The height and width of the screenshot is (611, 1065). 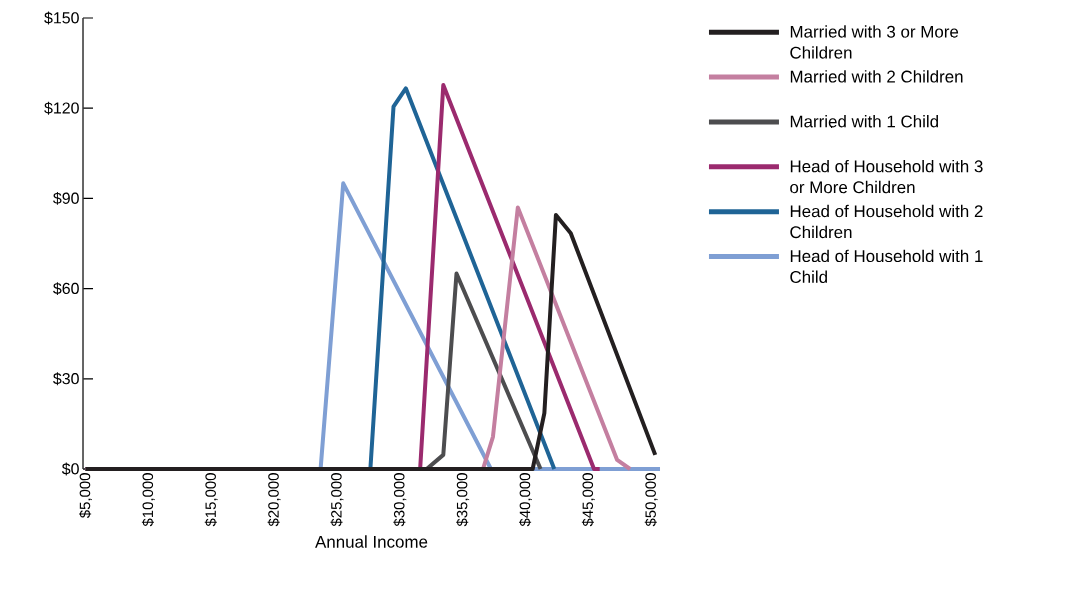 What do you see at coordinates (66, 198) in the screenshot?
I see `y-tick-label: $90` at bounding box center [66, 198].